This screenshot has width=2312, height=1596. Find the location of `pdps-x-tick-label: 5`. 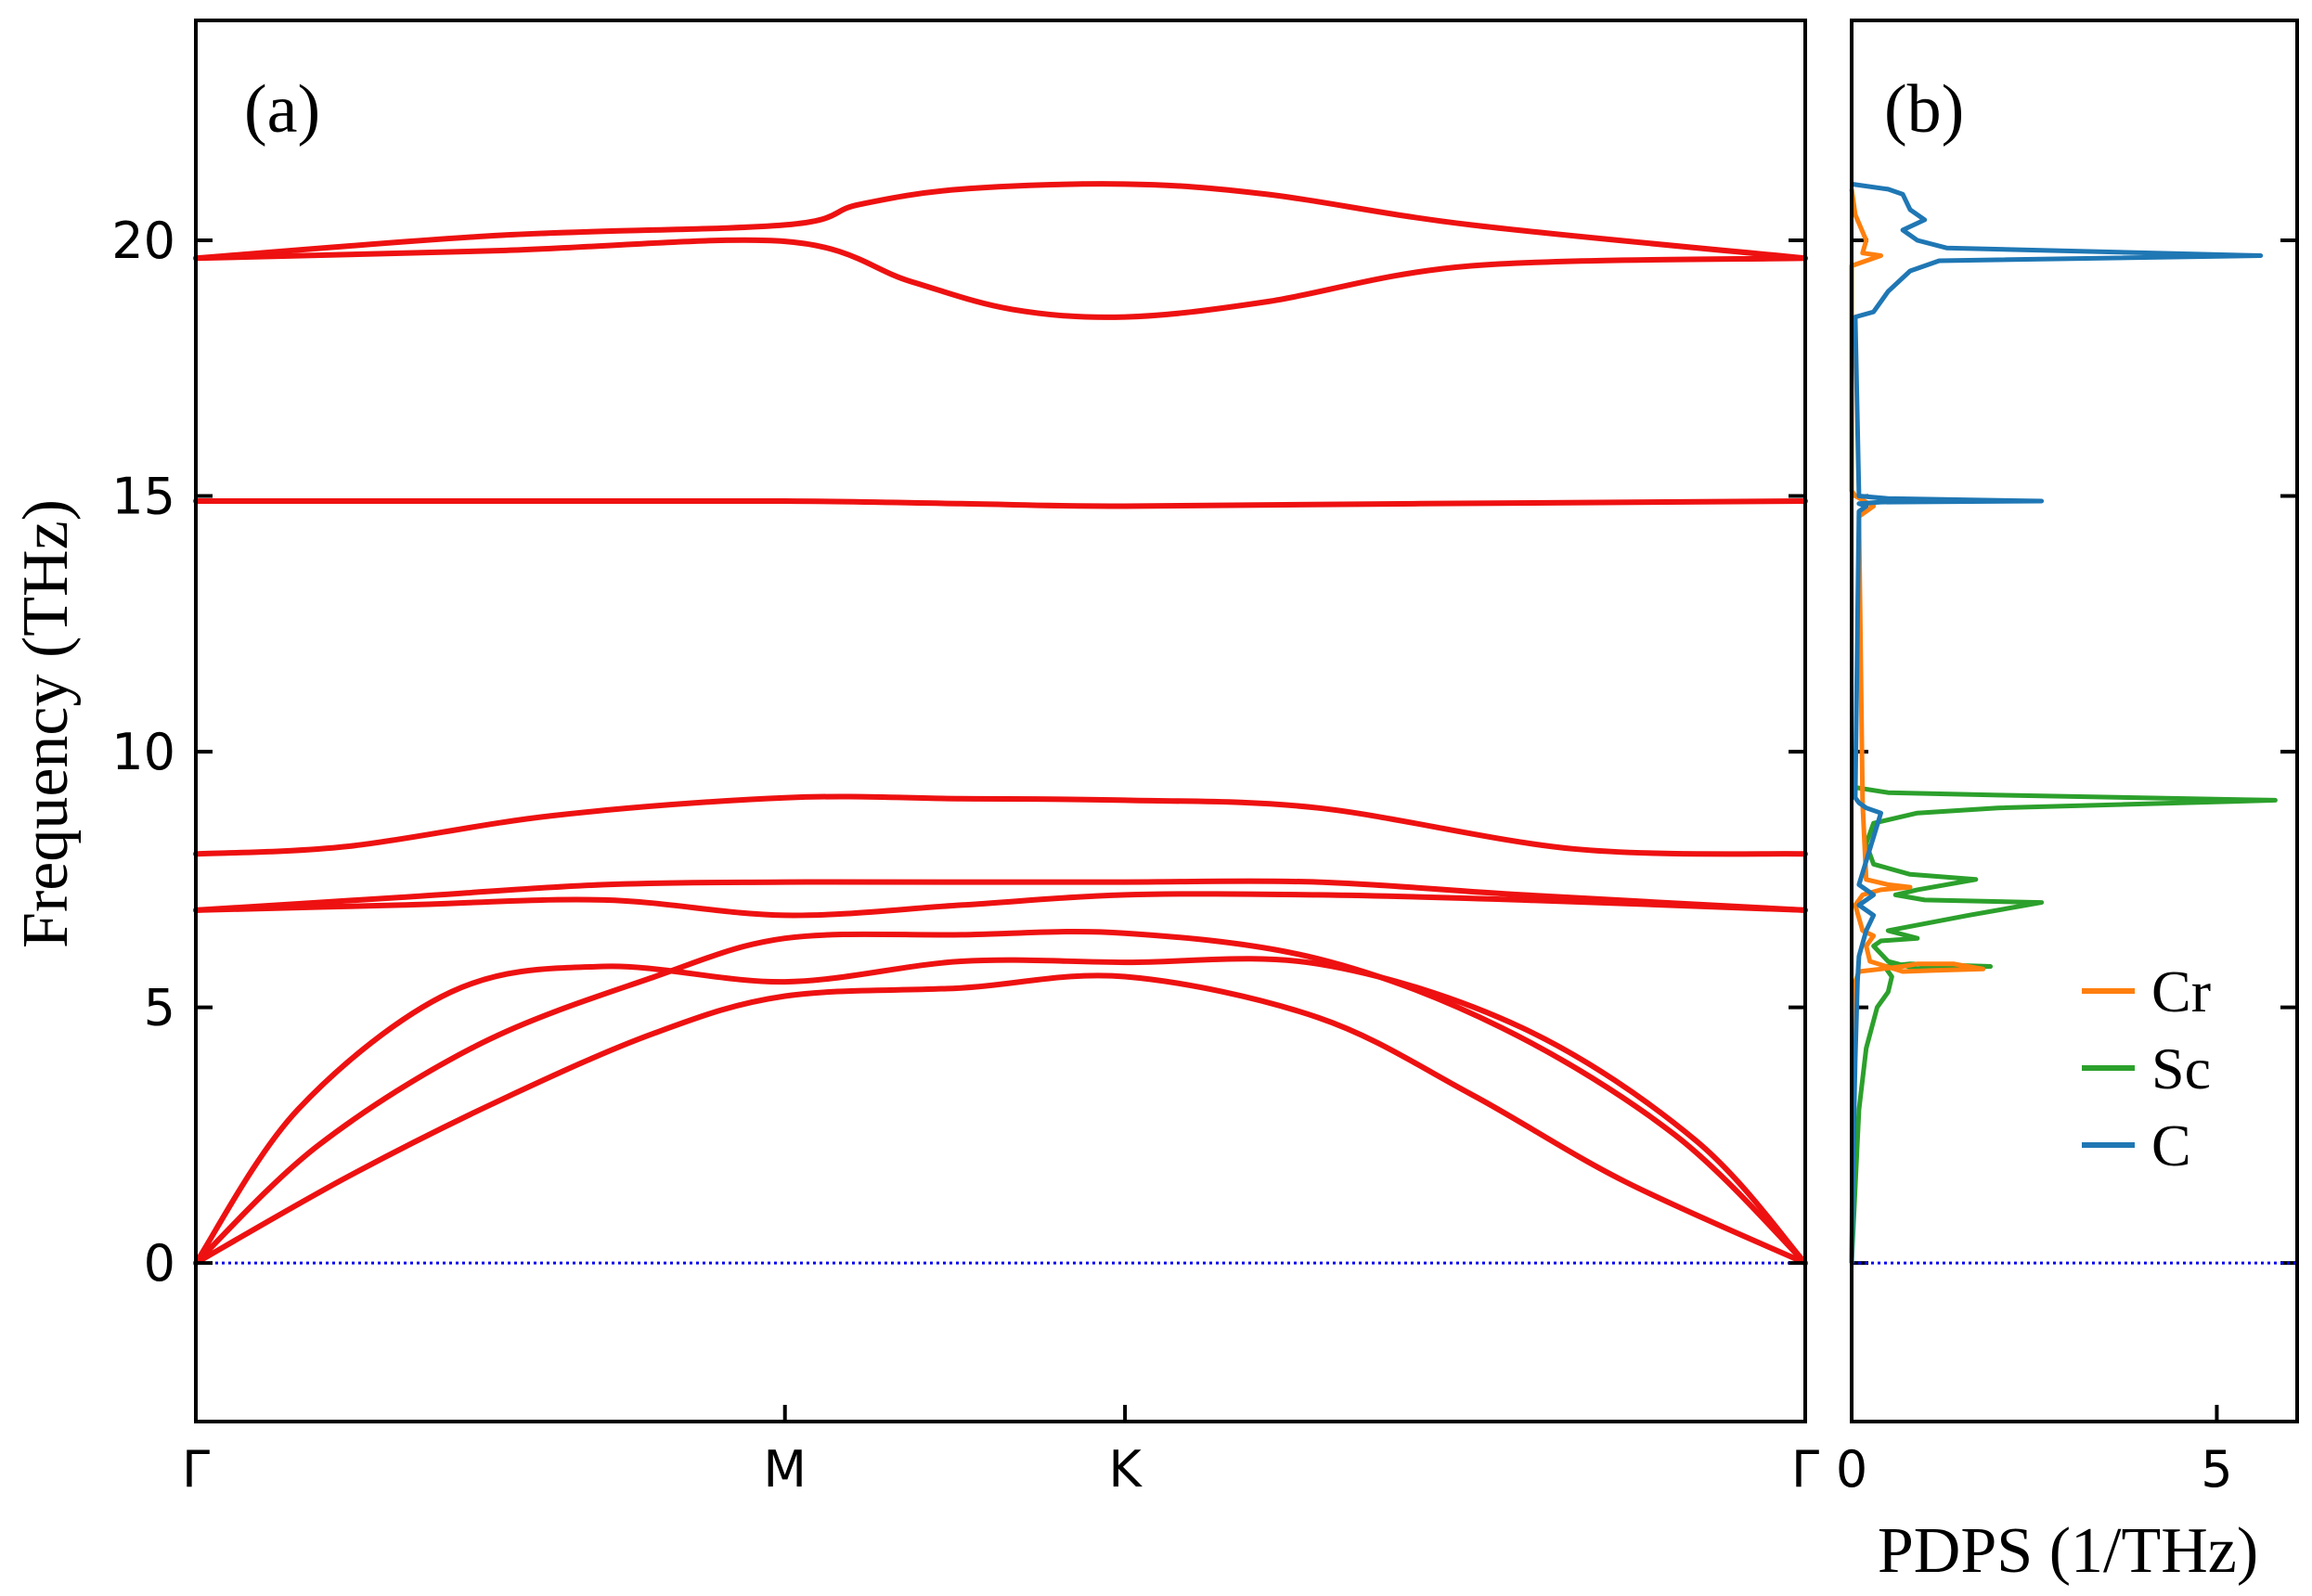

pdps-x-tick-label: 5 is located at coordinates (2217, 1469).